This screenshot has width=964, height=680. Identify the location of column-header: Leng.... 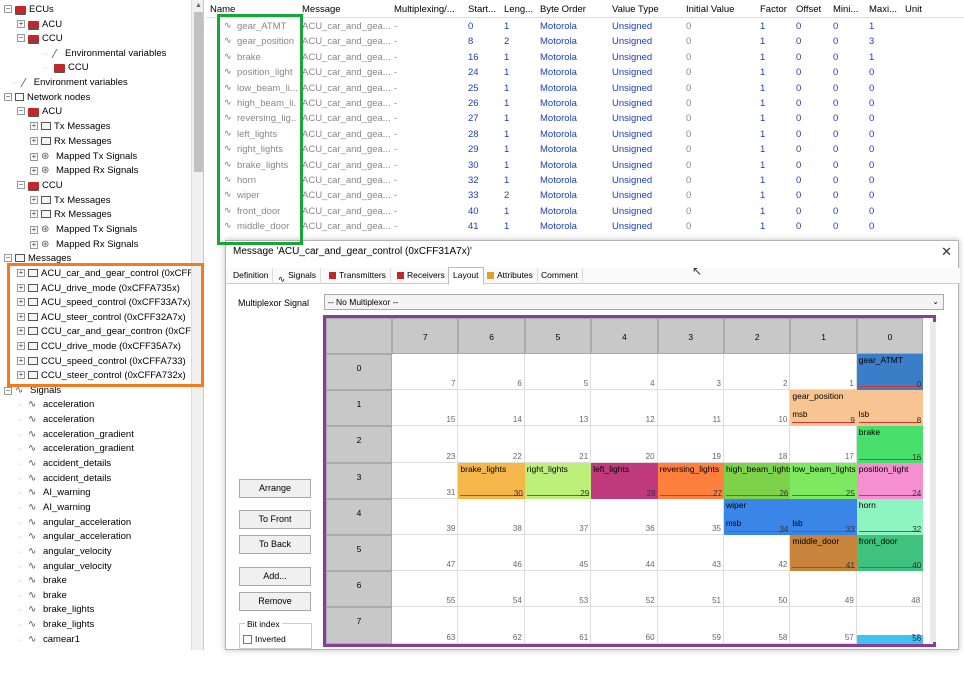
(519, 9).